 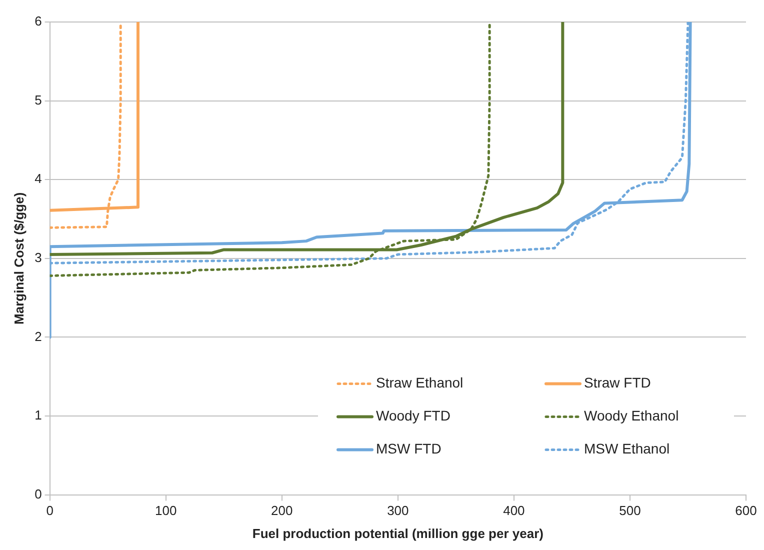 I want to click on y-tick-label: 1, so click(x=38, y=415).